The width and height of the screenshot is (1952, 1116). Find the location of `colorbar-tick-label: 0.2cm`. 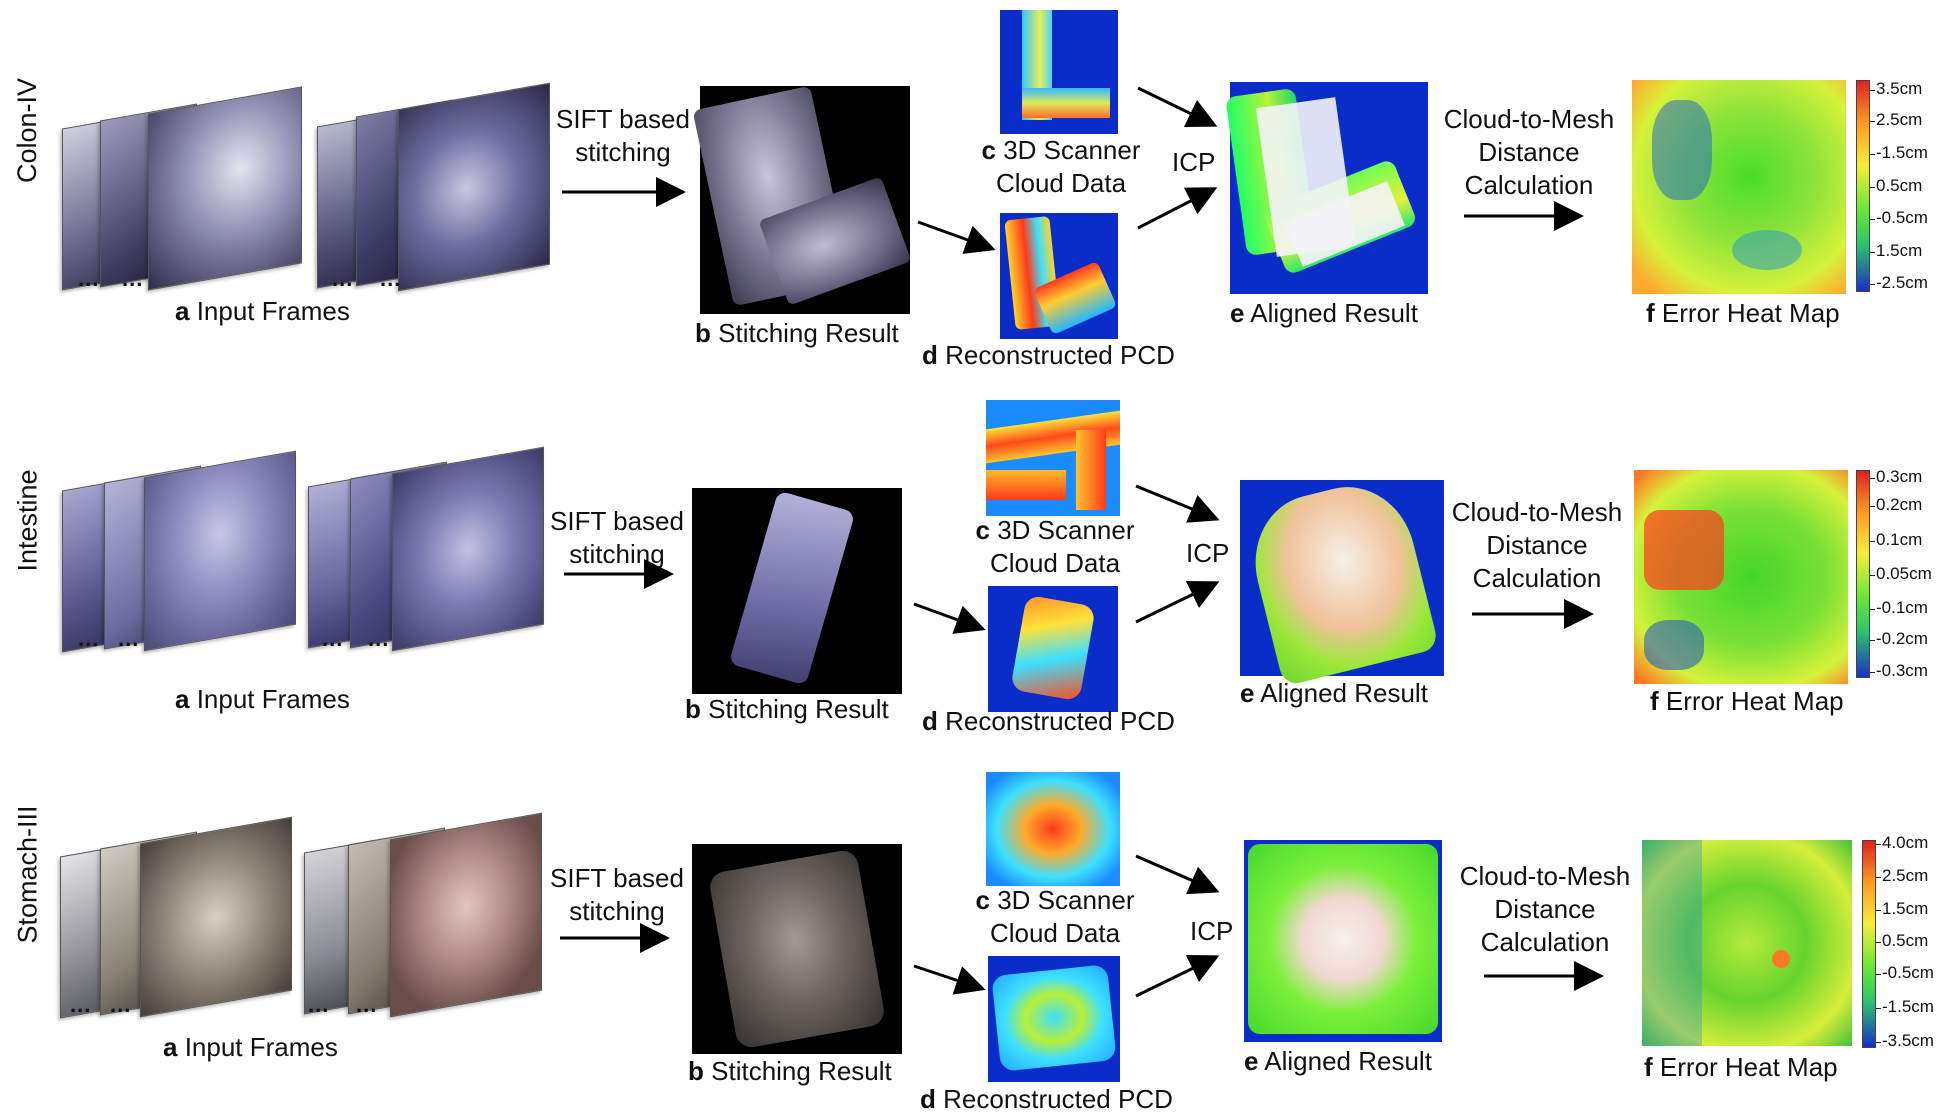

colorbar-tick-label: 0.2cm is located at coordinates (1899, 504).